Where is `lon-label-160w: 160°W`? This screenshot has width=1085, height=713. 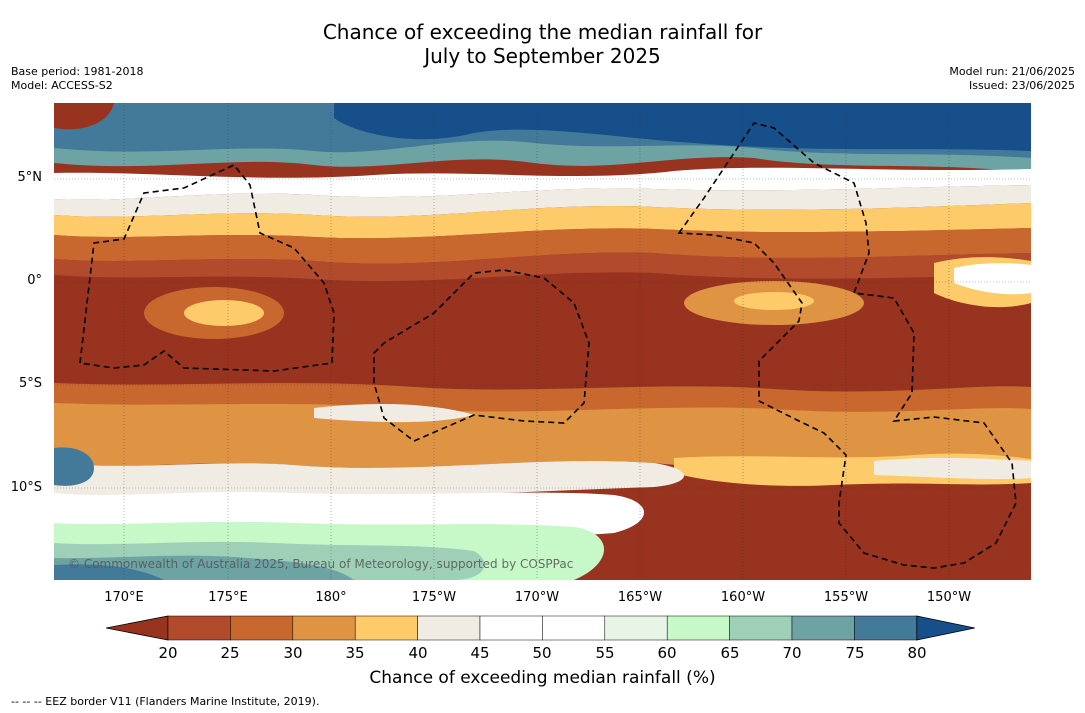 lon-label-160w: 160°W is located at coordinates (743, 597).